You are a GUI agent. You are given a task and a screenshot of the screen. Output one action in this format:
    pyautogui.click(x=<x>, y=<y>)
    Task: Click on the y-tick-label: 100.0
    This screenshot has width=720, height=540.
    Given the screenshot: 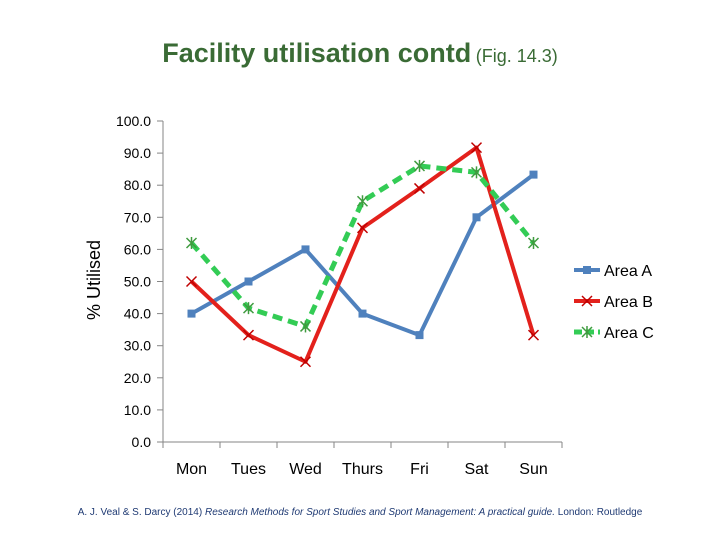 What is the action you would take?
    pyautogui.click(x=133, y=121)
    